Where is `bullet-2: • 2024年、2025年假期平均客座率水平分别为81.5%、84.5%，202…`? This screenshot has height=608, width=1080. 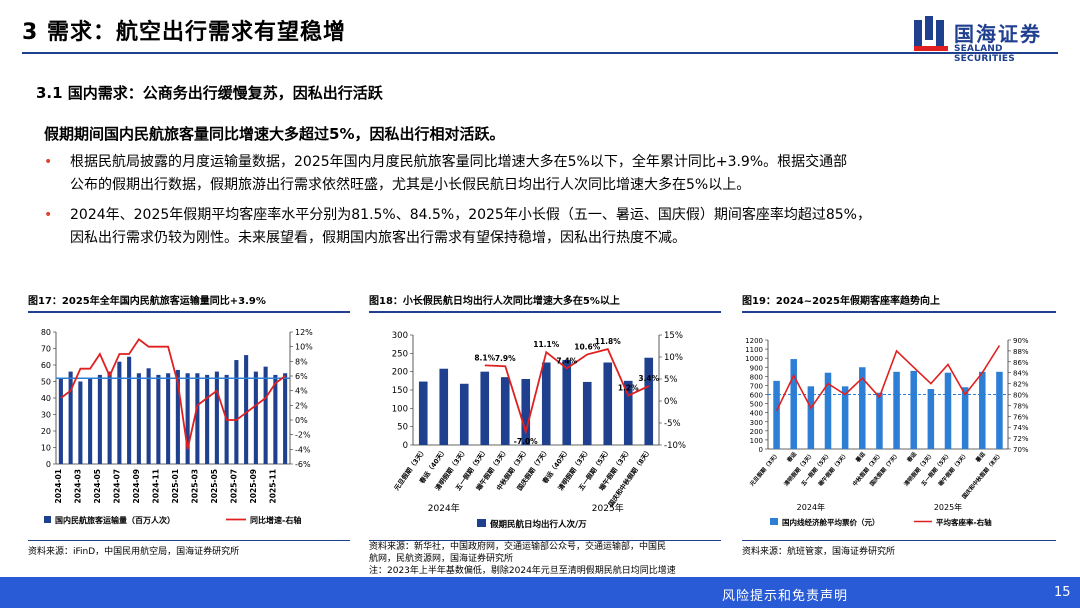 bullet-2: • 2024年、2025年假期平均客座率水平分别为81.5%、84.5%，202… is located at coordinates (549, 227).